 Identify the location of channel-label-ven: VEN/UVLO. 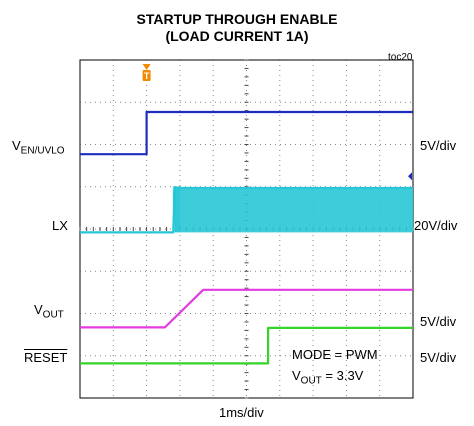
(38, 147).